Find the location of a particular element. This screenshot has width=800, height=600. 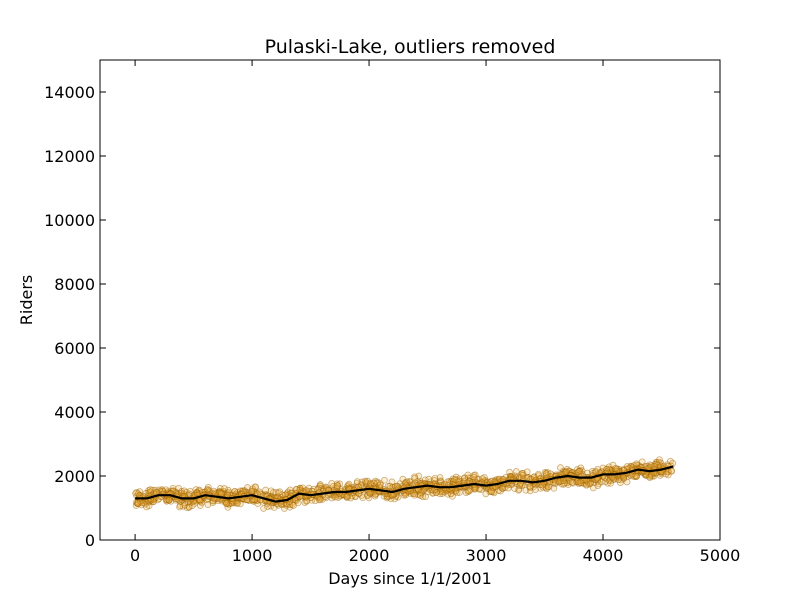

trend-line-layer is located at coordinates (404, 484).